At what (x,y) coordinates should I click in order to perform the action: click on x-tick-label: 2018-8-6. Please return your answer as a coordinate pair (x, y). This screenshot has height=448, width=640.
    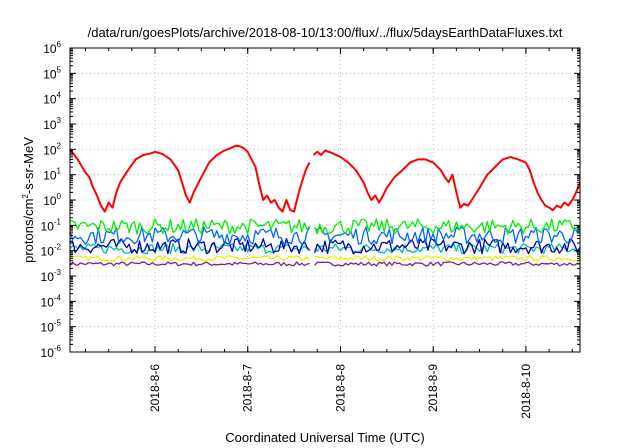
    Looking at the image, I should click on (155, 388).